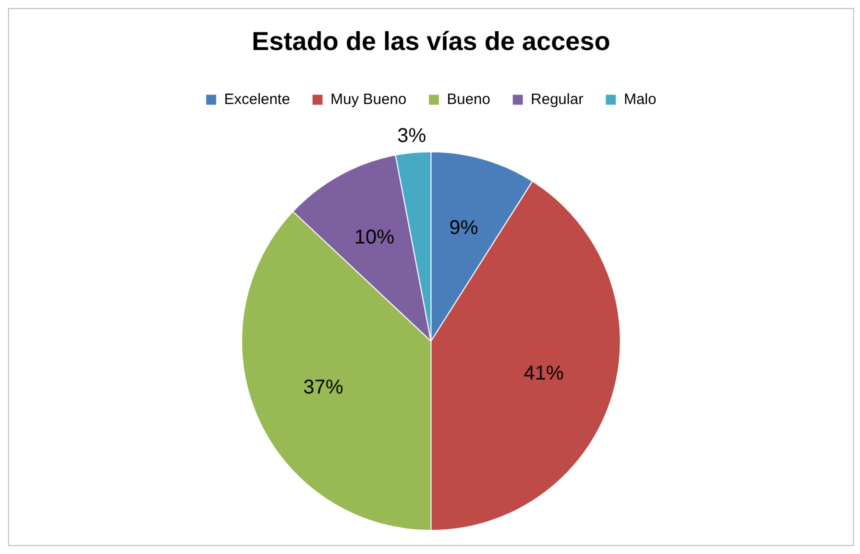 The image size is (860, 554). I want to click on legend-label: Muy Bueno, so click(368, 99).